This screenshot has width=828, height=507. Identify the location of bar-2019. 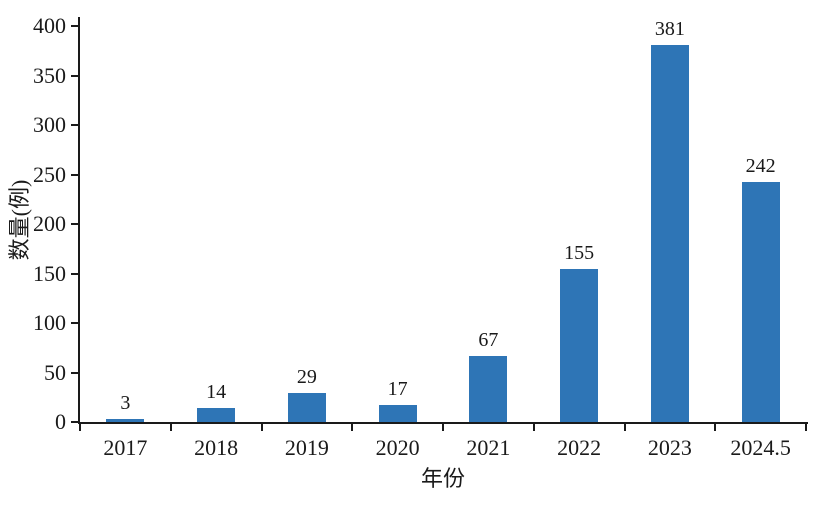
(306, 407).